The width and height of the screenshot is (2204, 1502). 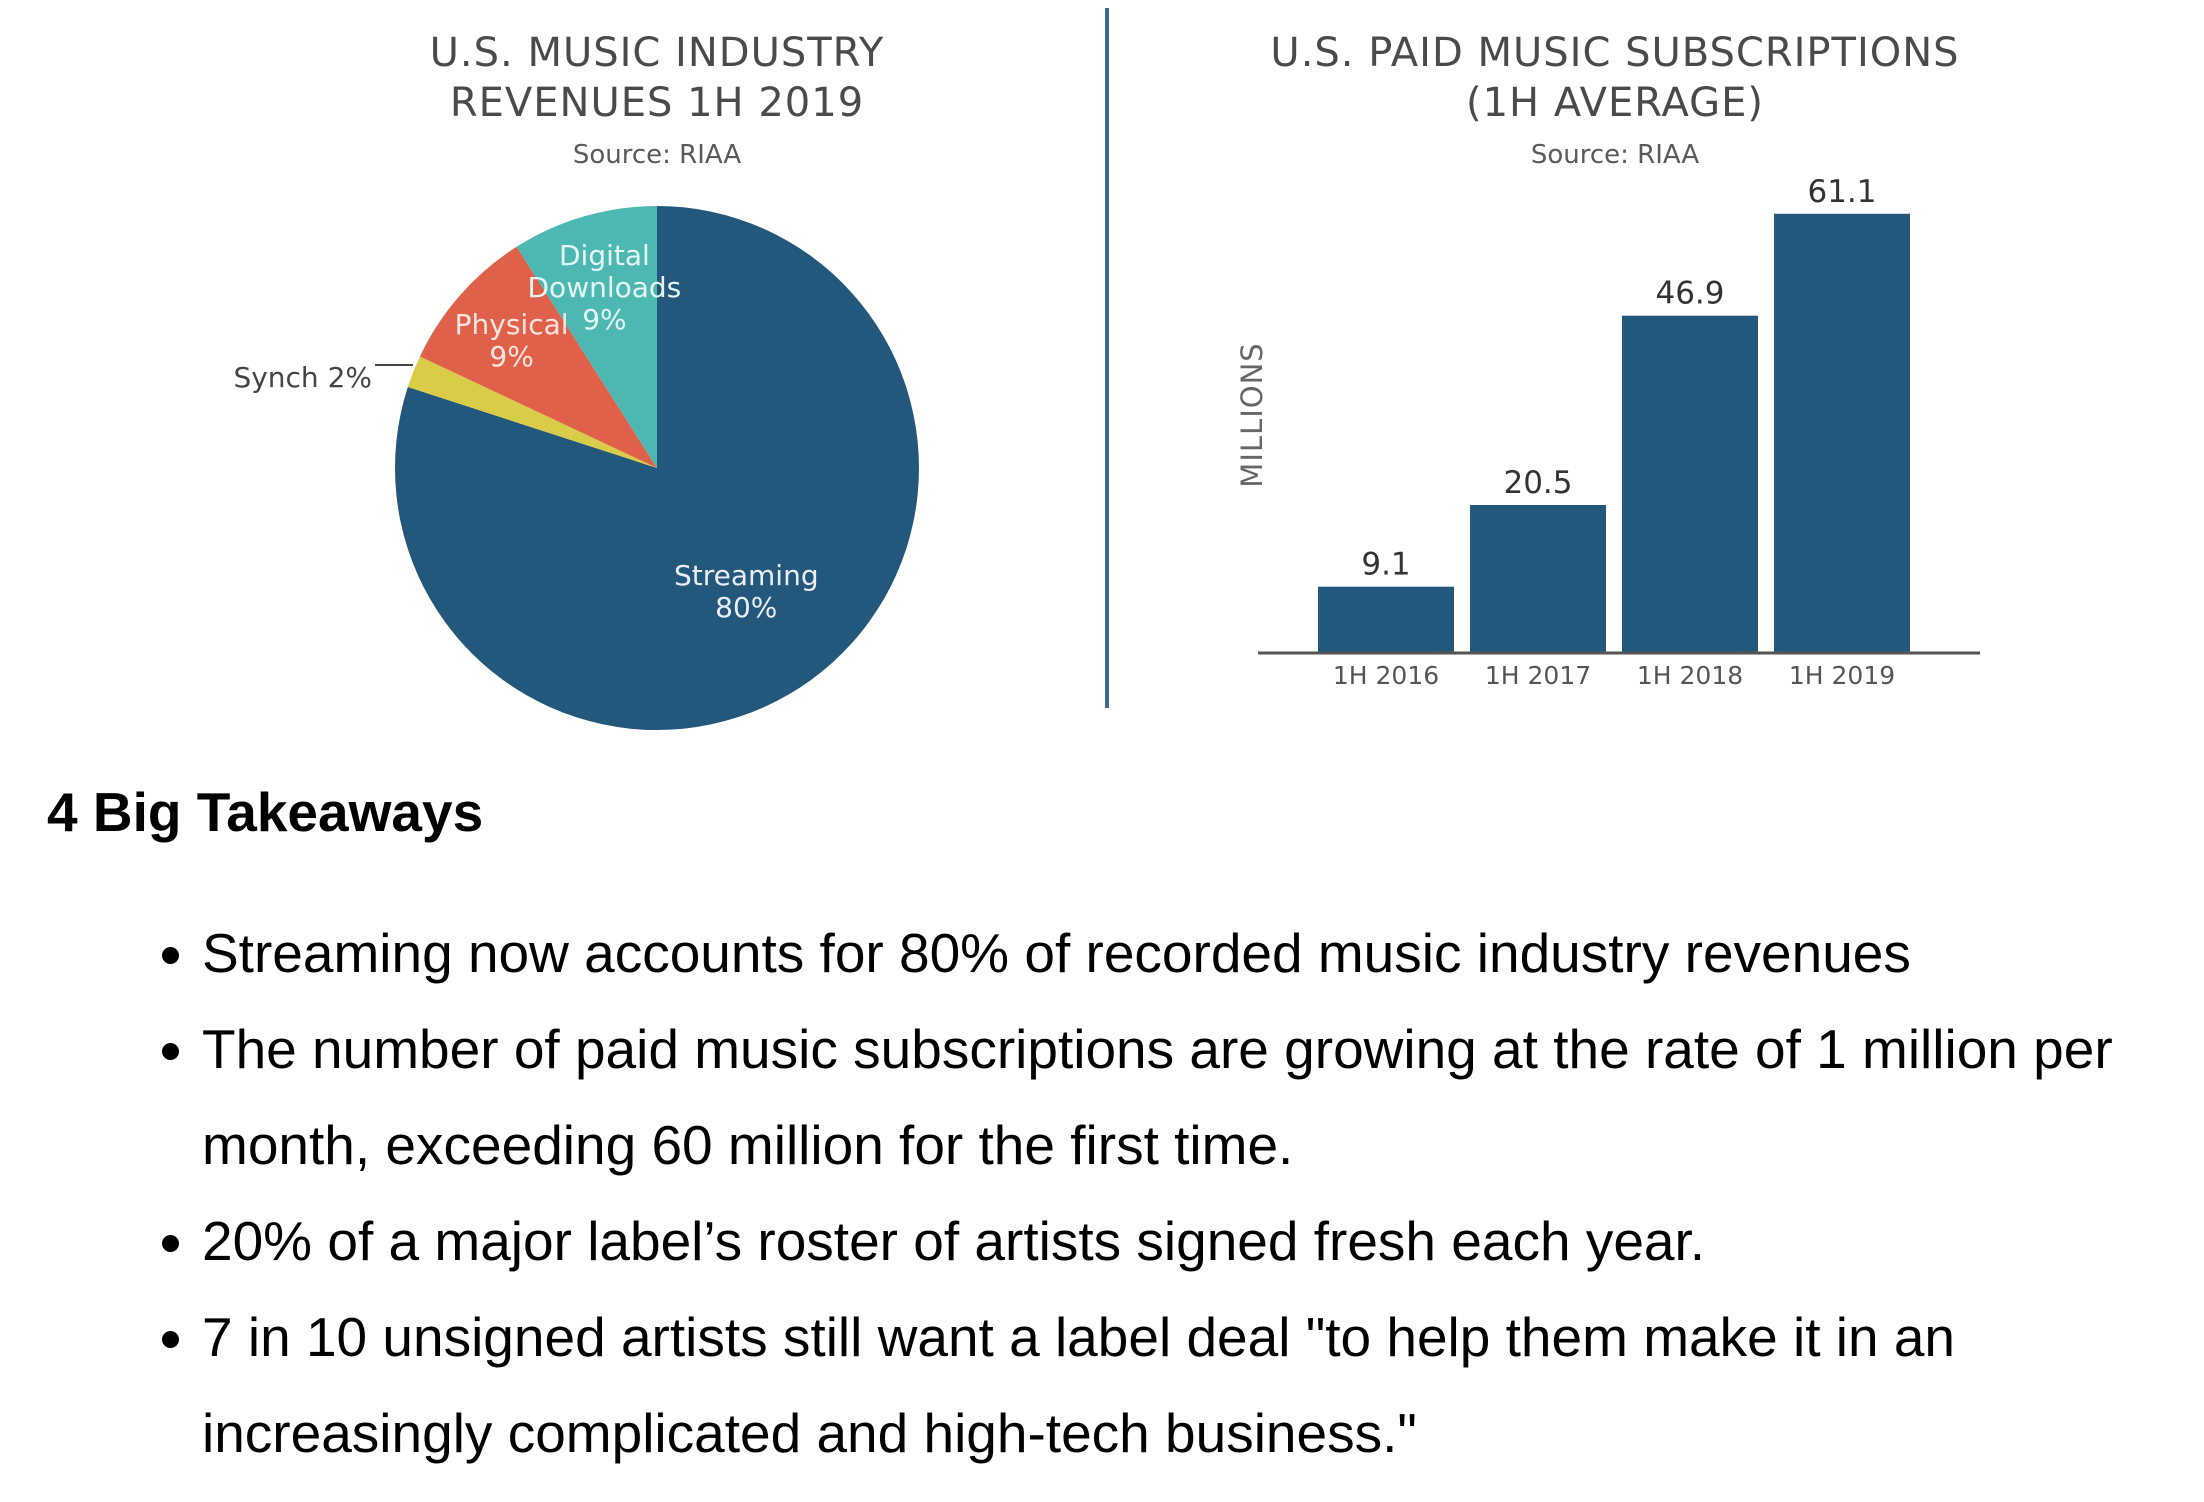 What do you see at coordinates (657, 155) in the screenshot?
I see `pie-source: Source: RIAA` at bounding box center [657, 155].